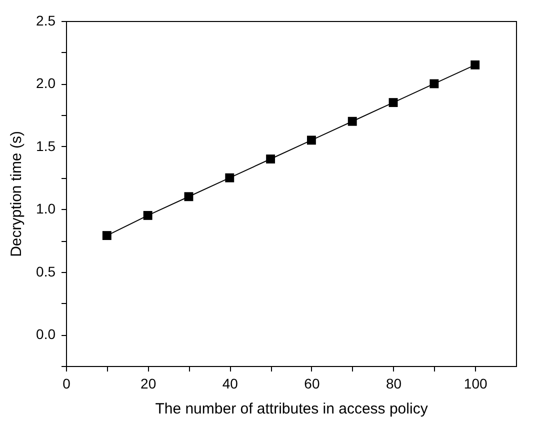  Describe the element at coordinates (46, 334) in the screenshot. I see `y-tick-label: 0.0` at that location.